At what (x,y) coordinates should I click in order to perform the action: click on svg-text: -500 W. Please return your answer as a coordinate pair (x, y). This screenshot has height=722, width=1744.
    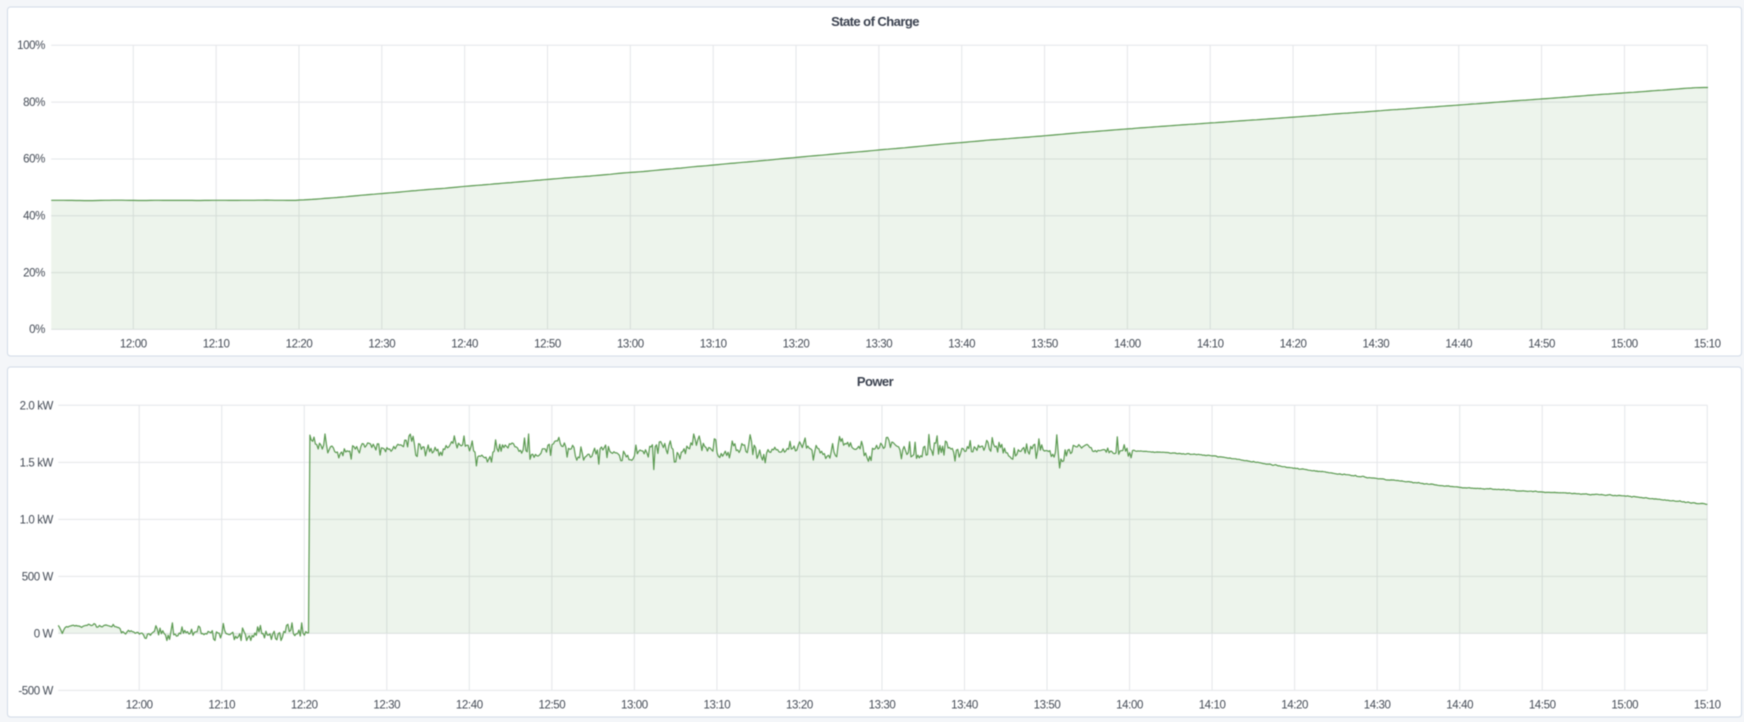
    Looking at the image, I should click on (35, 692).